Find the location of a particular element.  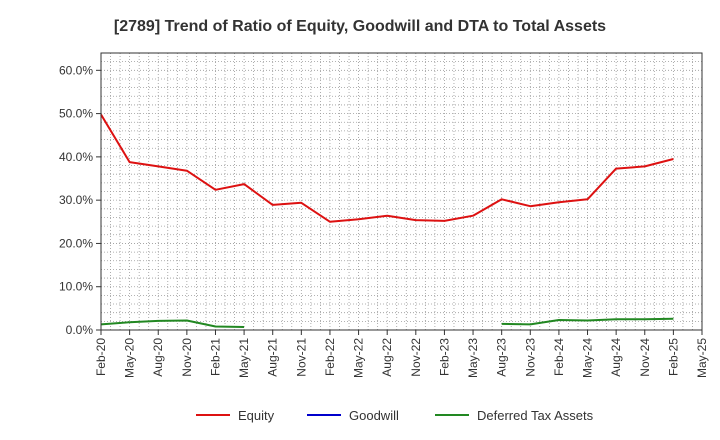

x-tick-label: Nov-20 is located at coordinates (187, 357).